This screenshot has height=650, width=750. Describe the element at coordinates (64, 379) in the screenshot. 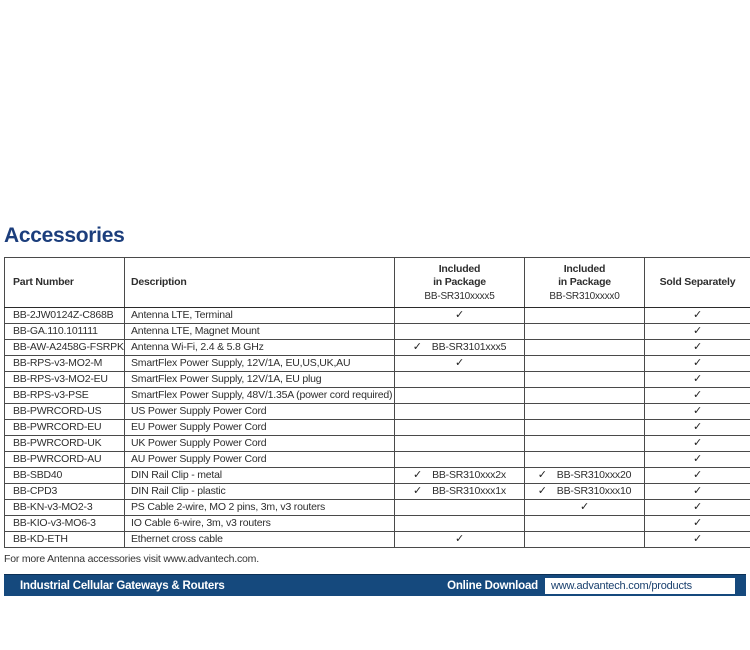

I see `part-number-cell: BB-RPS-v3-MO2-EU` at that location.